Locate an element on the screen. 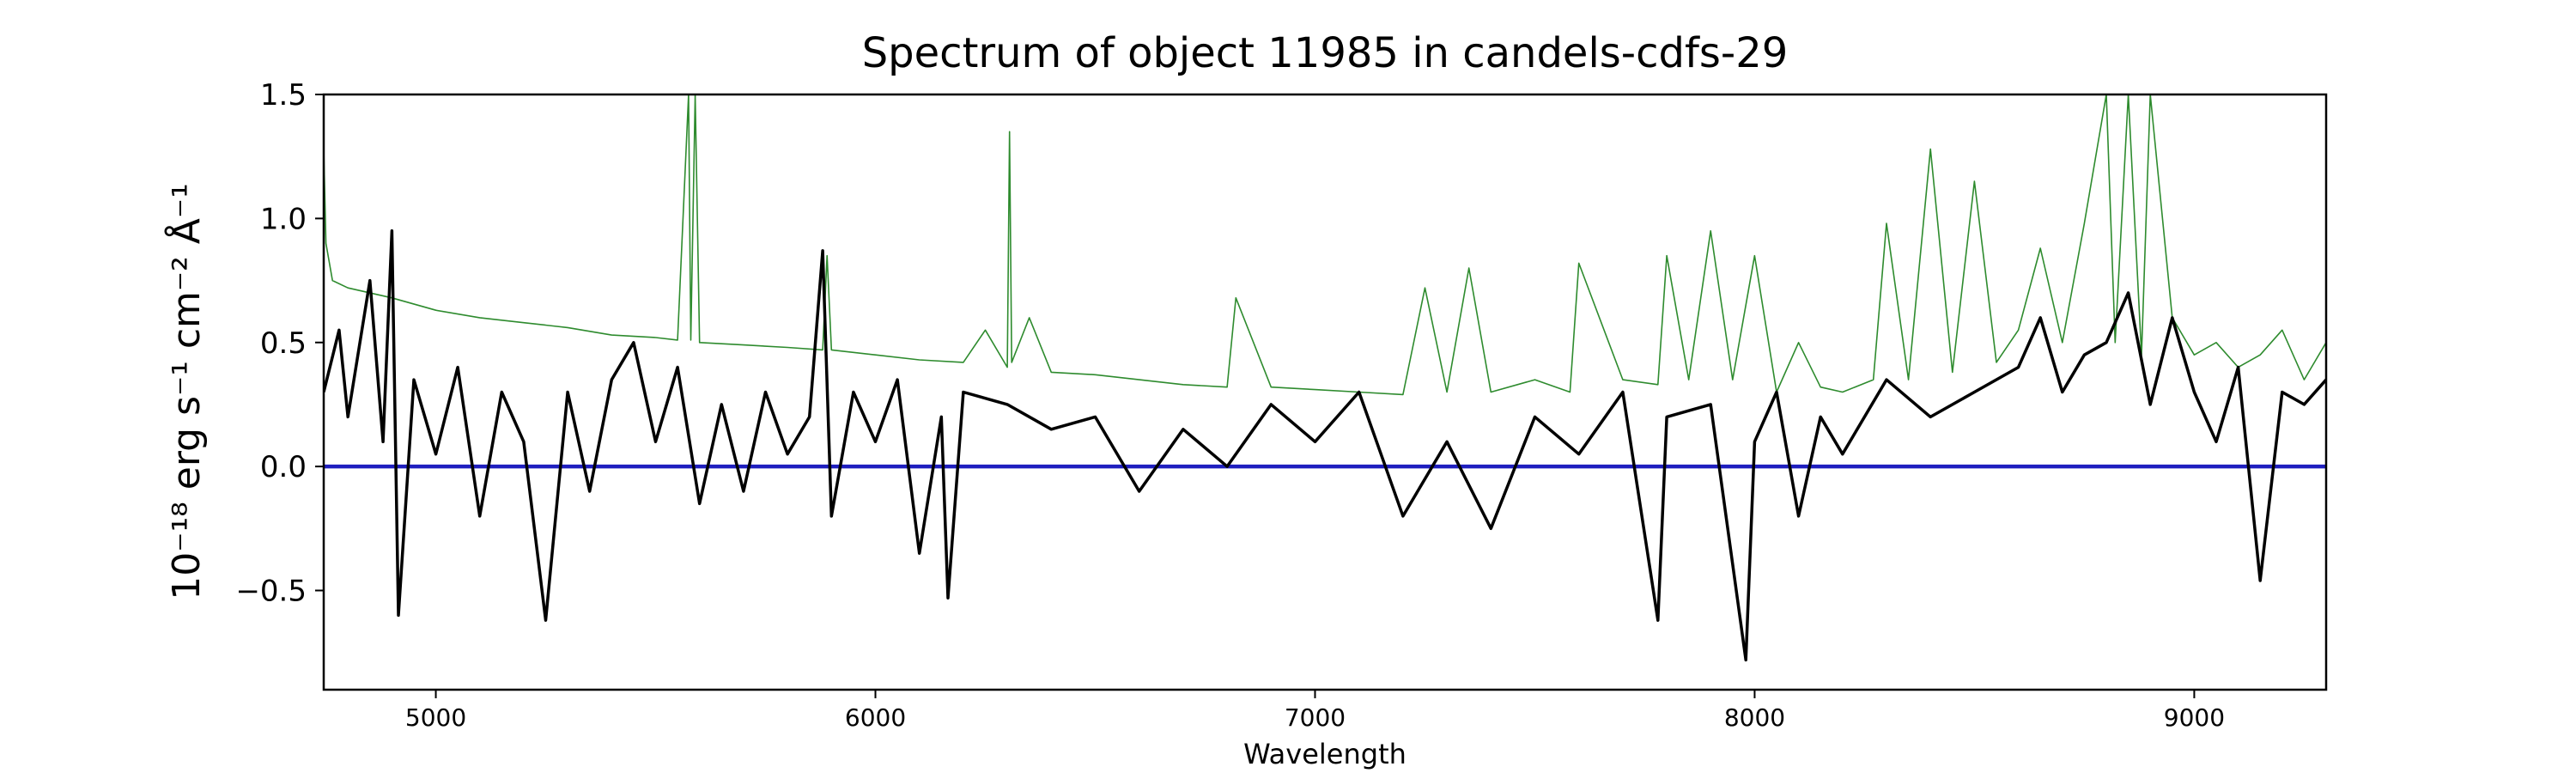  y-axis: −0.5 0.0 0.5 1.0 1.5 is located at coordinates (280, 343).